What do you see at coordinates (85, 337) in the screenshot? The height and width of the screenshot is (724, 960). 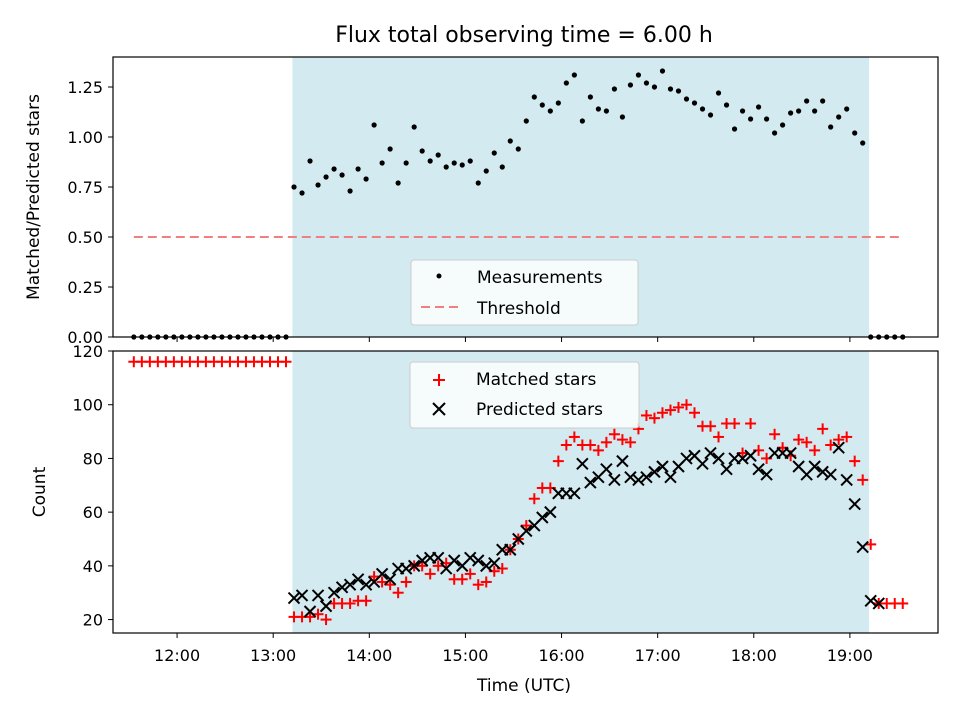 I see `top-y-tick-label: 0.00` at bounding box center [85, 337].